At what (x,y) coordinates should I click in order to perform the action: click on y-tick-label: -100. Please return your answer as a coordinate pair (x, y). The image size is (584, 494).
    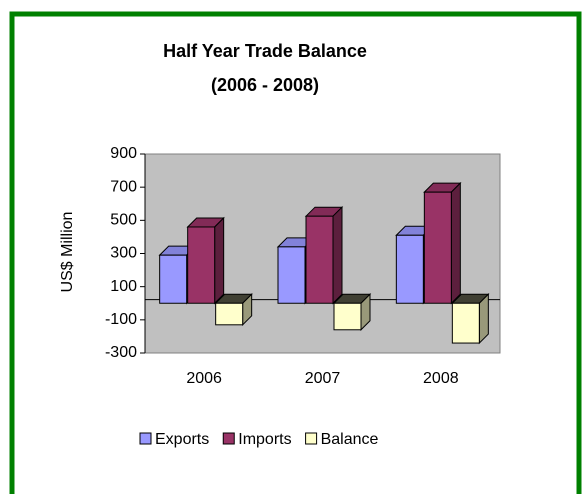
    Looking at the image, I should click on (121, 319).